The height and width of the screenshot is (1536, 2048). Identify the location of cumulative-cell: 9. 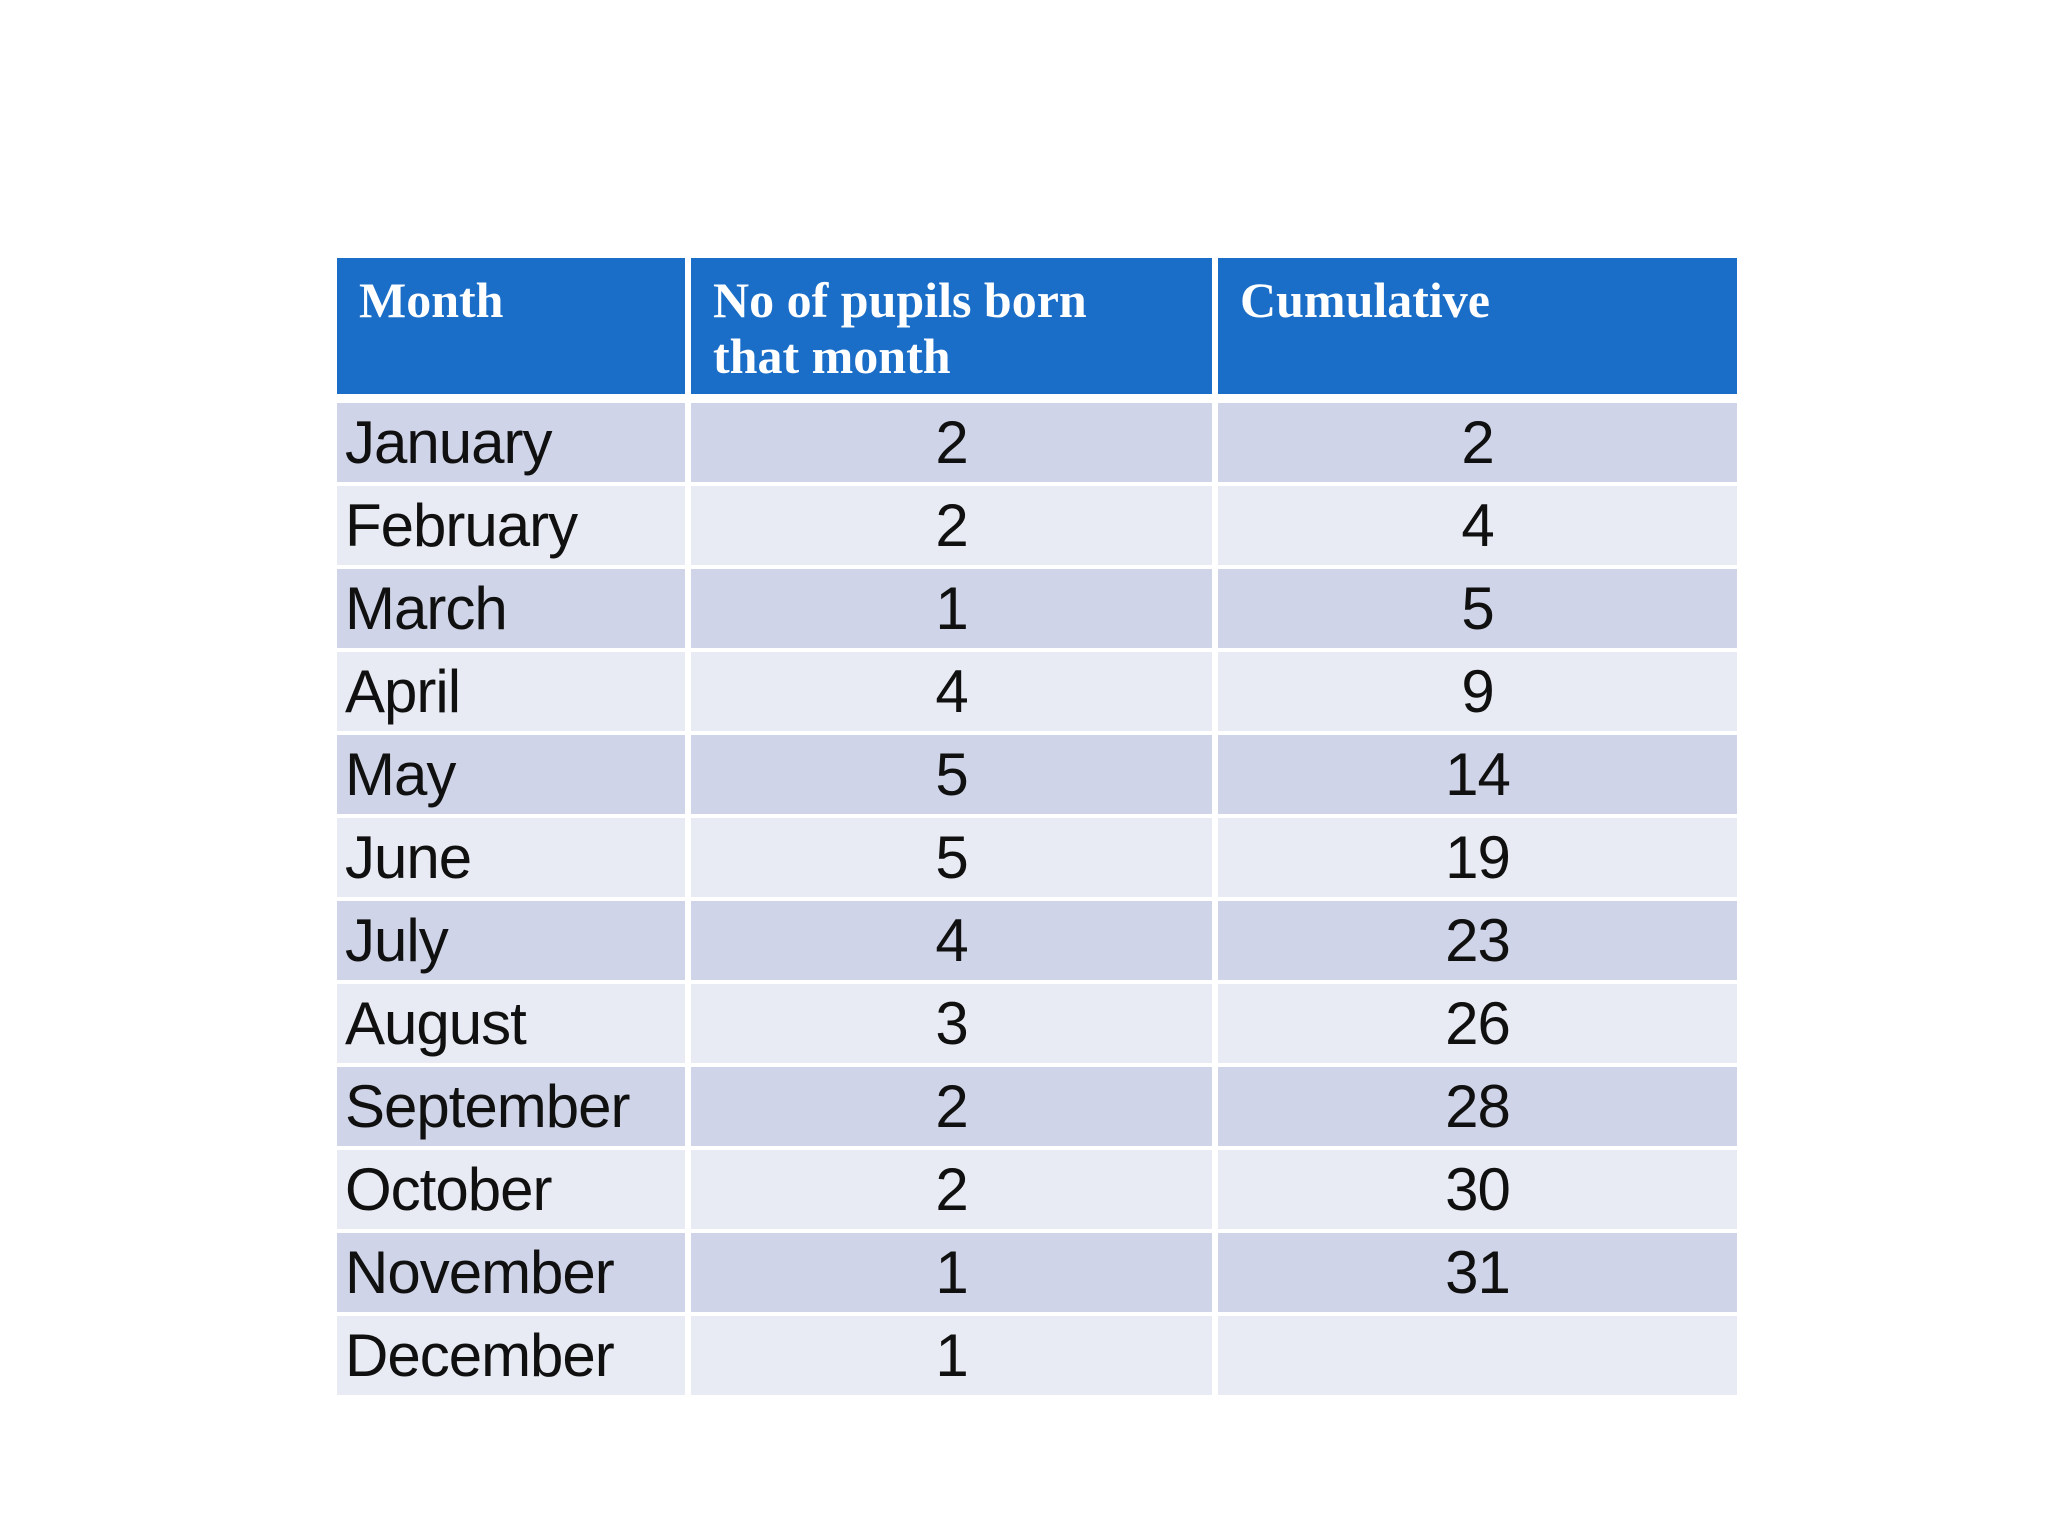
(1477, 691).